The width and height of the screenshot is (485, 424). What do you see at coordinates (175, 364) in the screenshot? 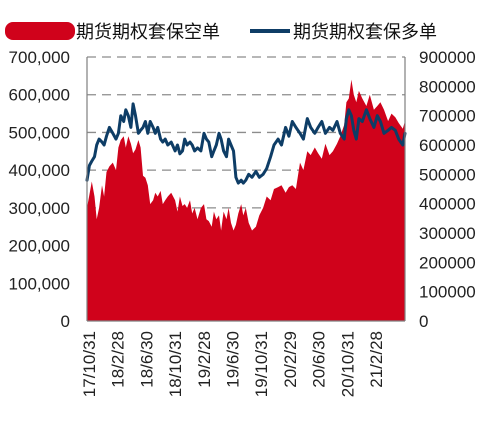
I see `x-tick-label: 18/10/31` at bounding box center [175, 364].